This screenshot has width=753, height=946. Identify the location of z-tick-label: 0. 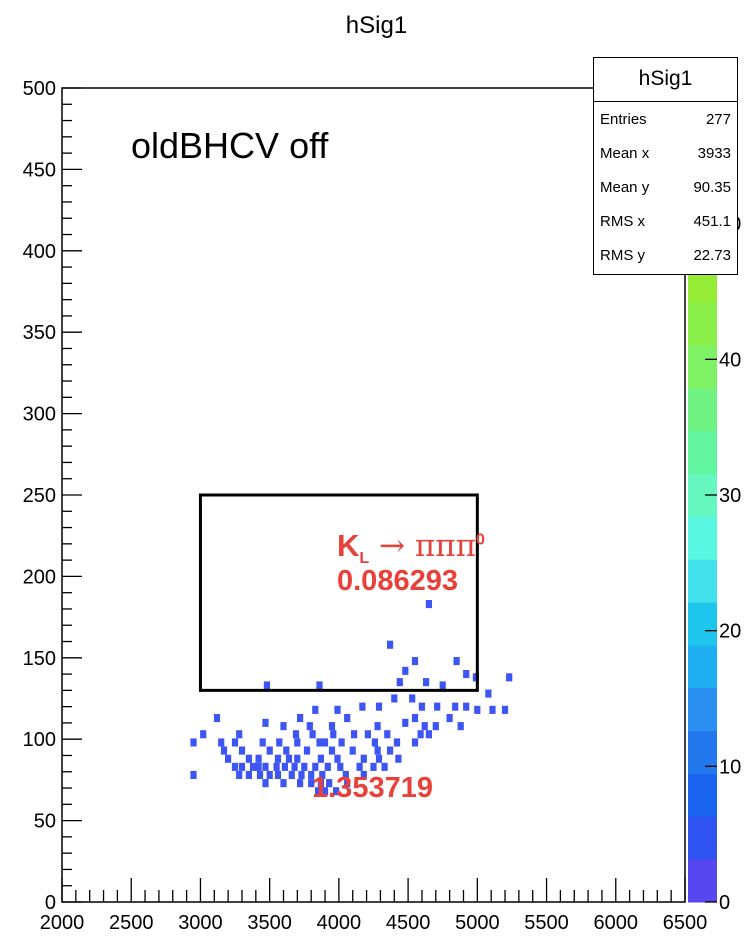
(724, 903).